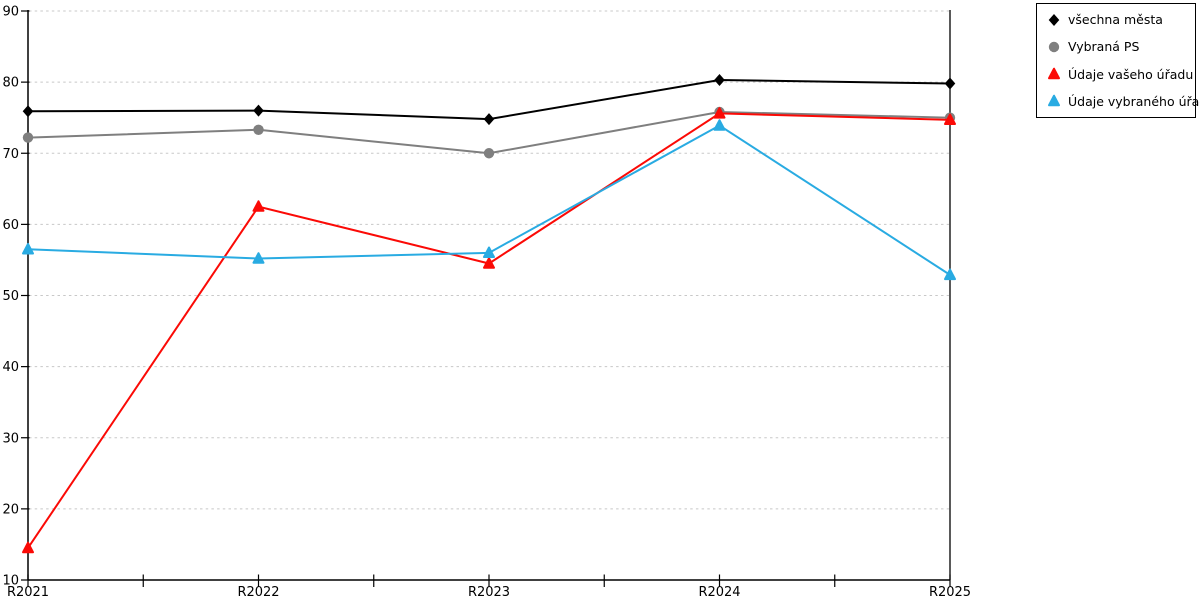 The height and width of the screenshot is (604, 1200). Describe the element at coordinates (1104, 47) in the screenshot. I see `legend-label: Vybraná PS` at that location.